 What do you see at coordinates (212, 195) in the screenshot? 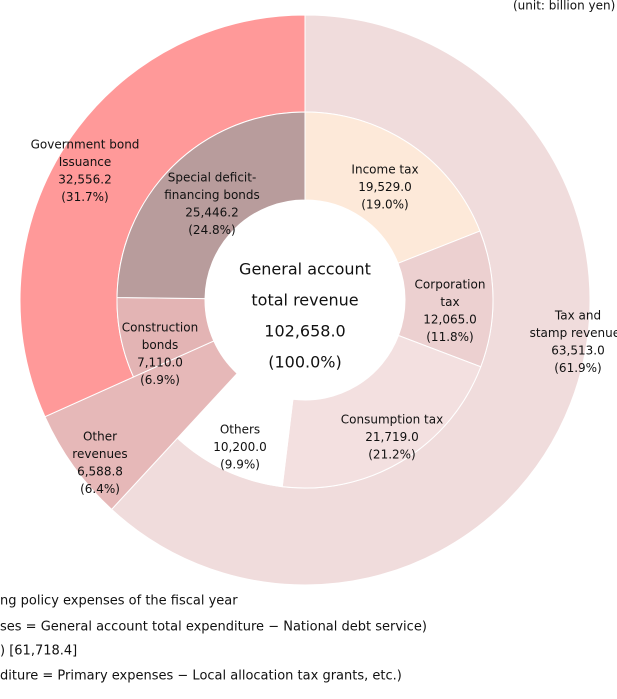
I see `slice-name: financing bonds` at bounding box center [212, 195].